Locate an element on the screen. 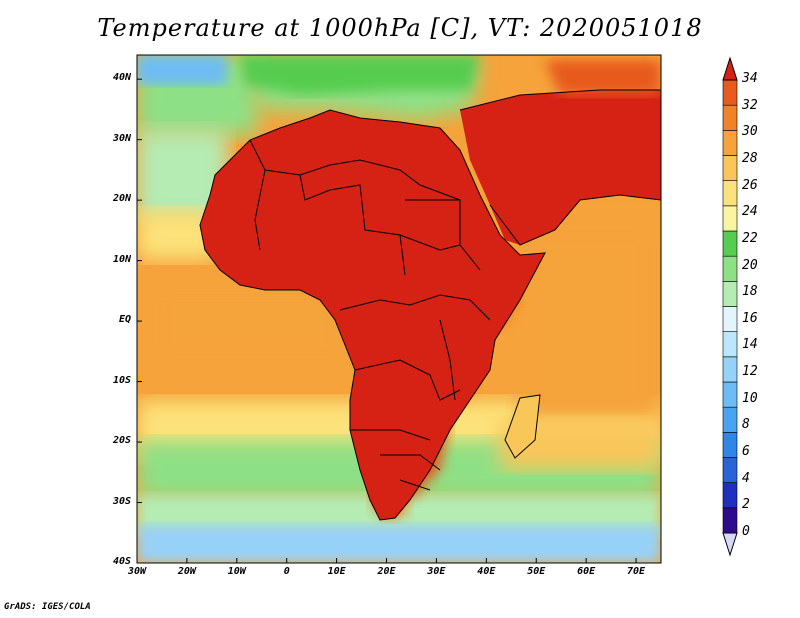 This screenshot has width=800, height=618. colorbar-label: 26 is located at coordinates (750, 185).